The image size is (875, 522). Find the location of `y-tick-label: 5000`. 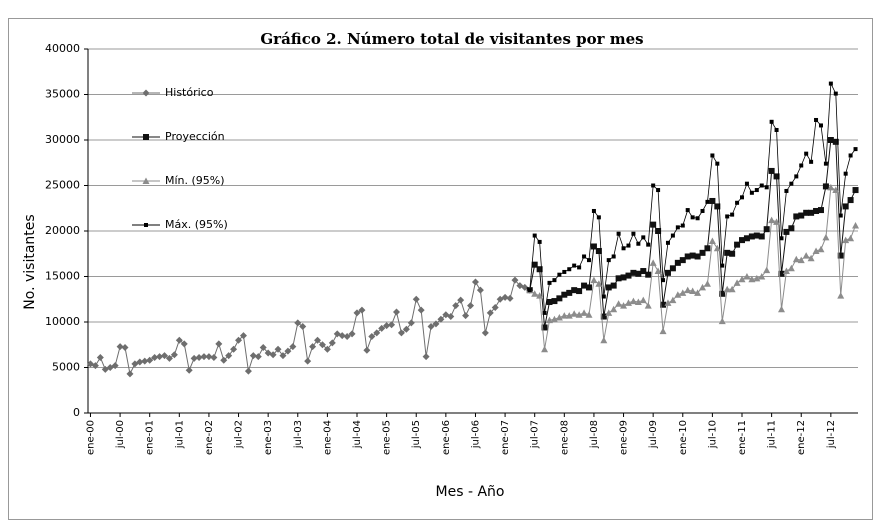

y-tick-label: 5000 is located at coordinates (66, 367).